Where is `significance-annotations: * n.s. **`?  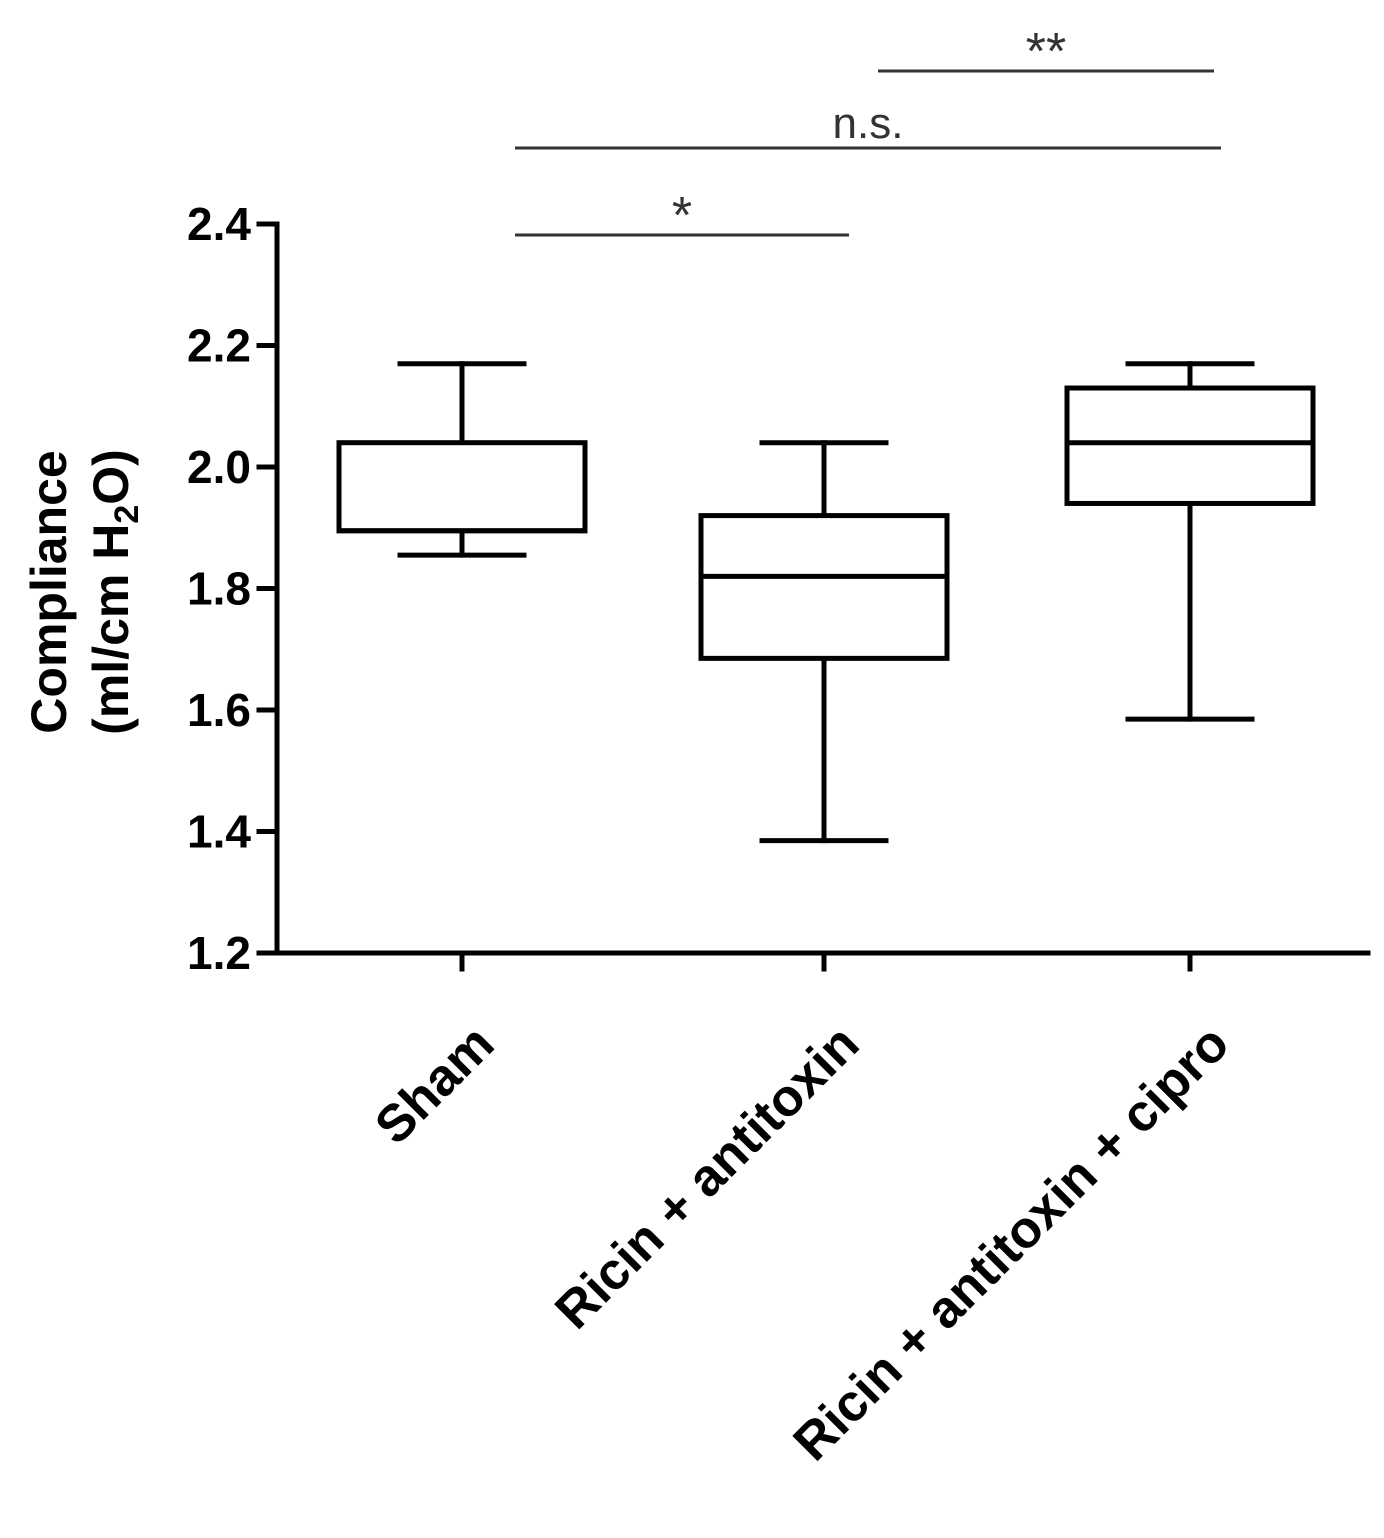
significance-annotations: * n.s. ** is located at coordinates (868, 134).